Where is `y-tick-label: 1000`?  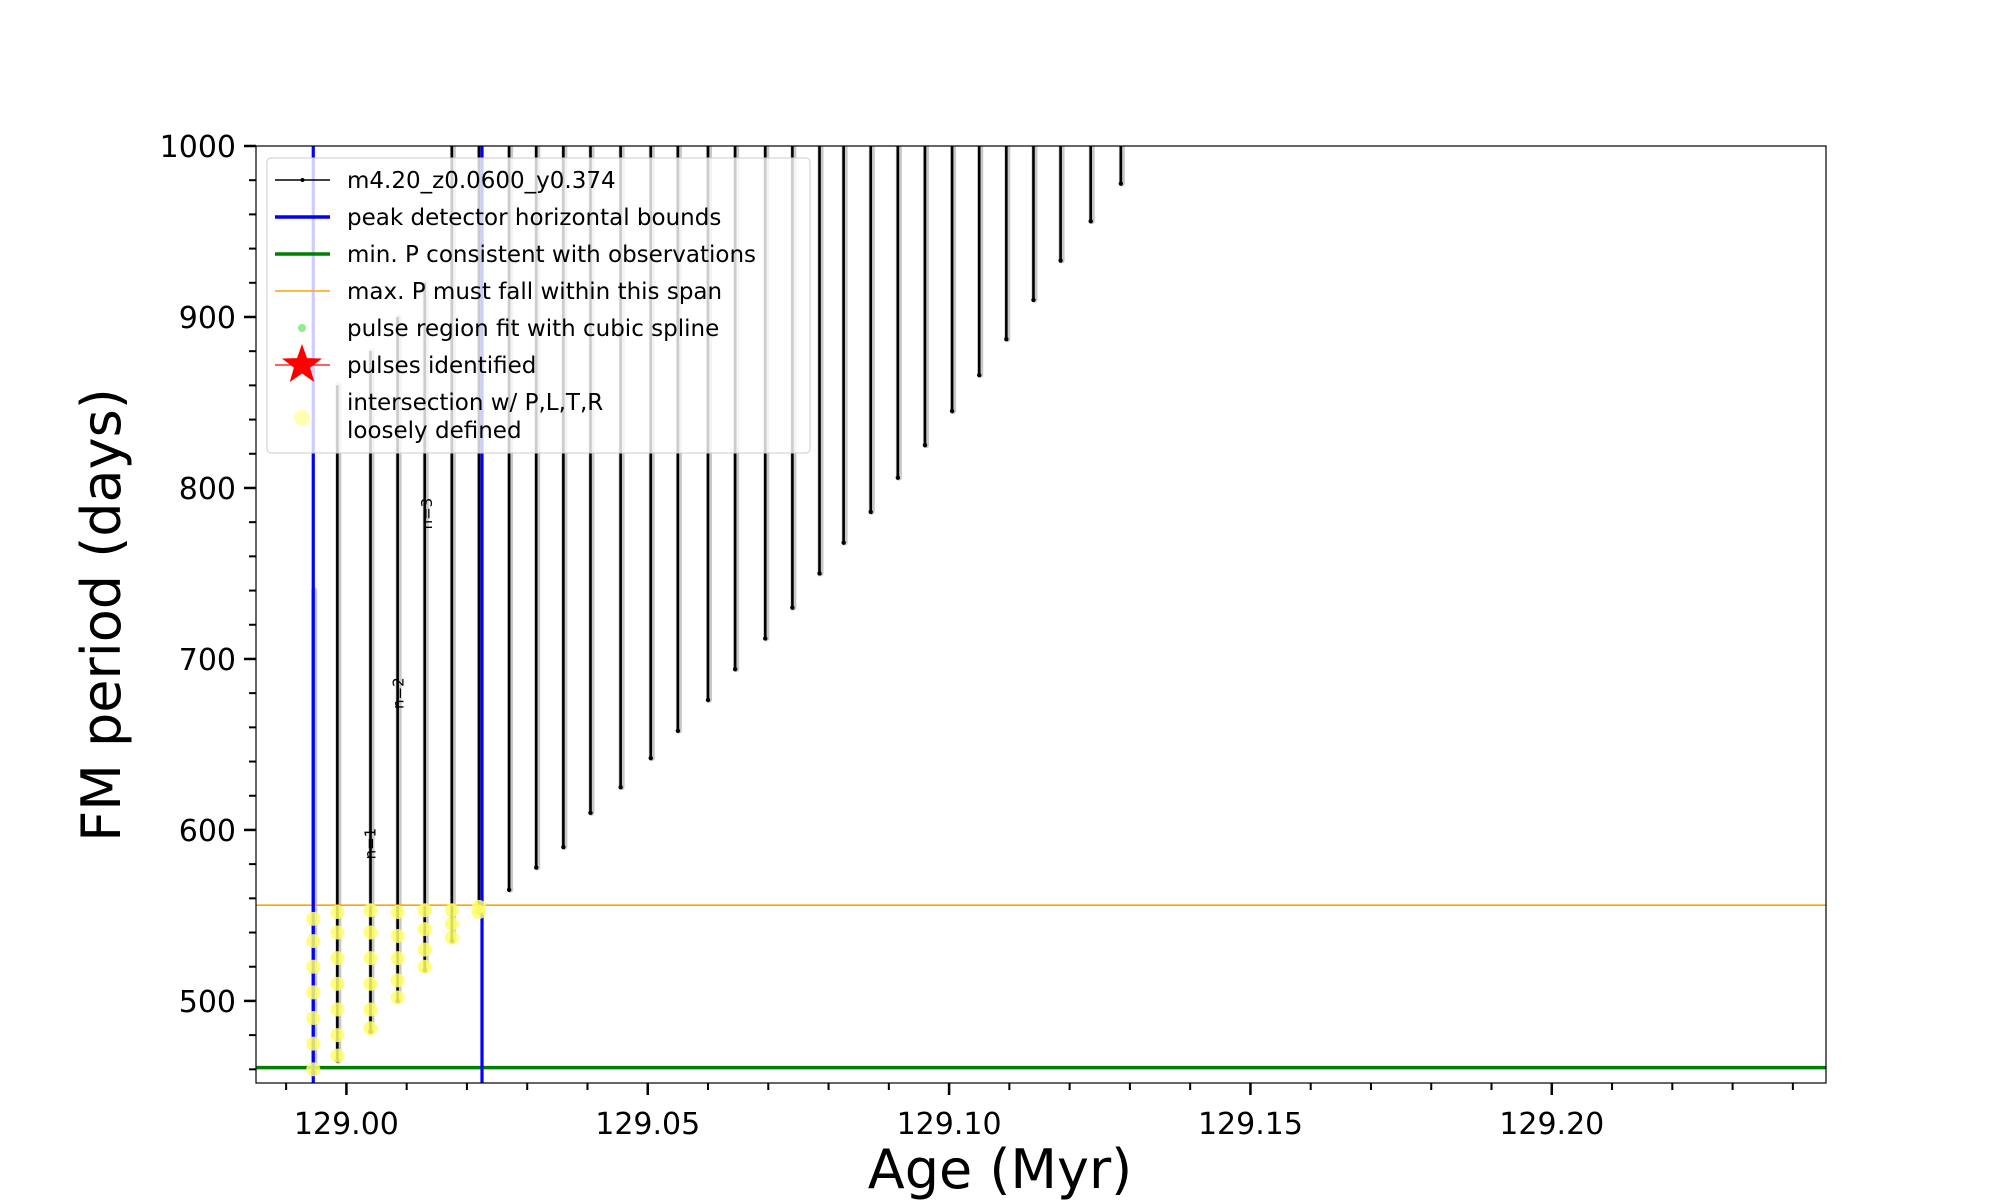
y-tick-label: 1000 is located at coordinates (198, 147).